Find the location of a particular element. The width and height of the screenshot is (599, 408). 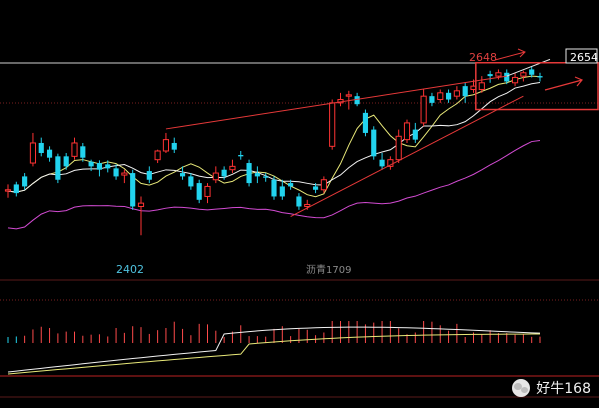

resistance-trendline is located at coordinates (336, 102).